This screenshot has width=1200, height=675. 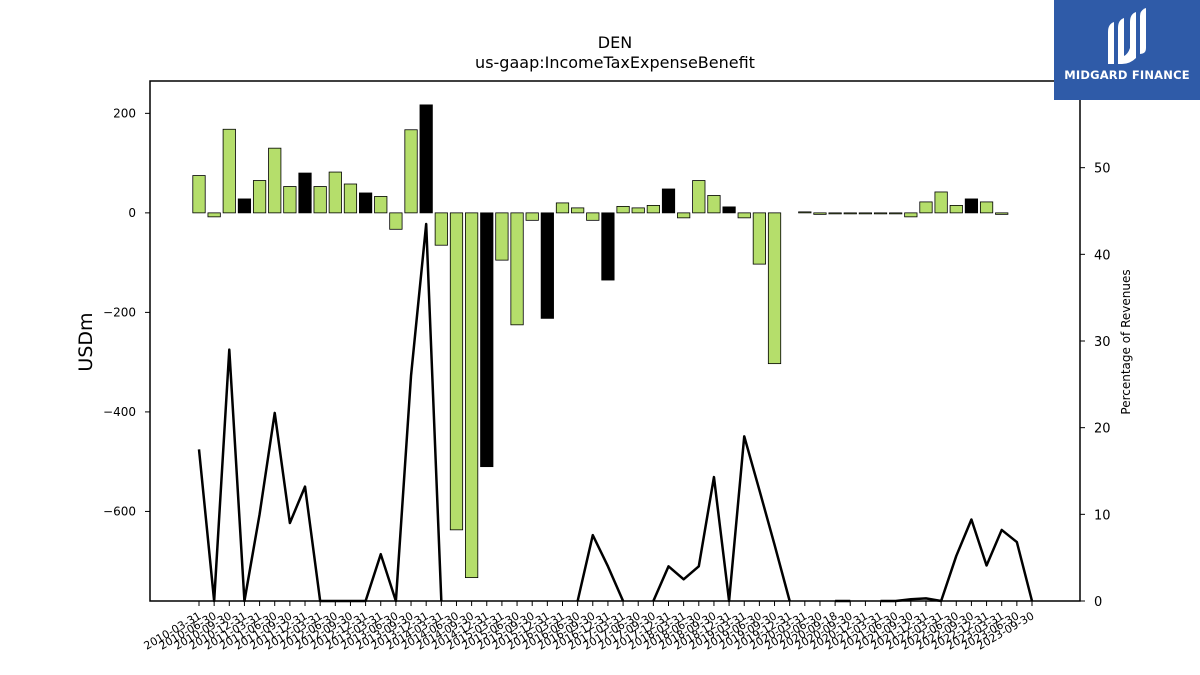 I want to click on y-right-tick-label: 20, so click(x=1102, y=429).